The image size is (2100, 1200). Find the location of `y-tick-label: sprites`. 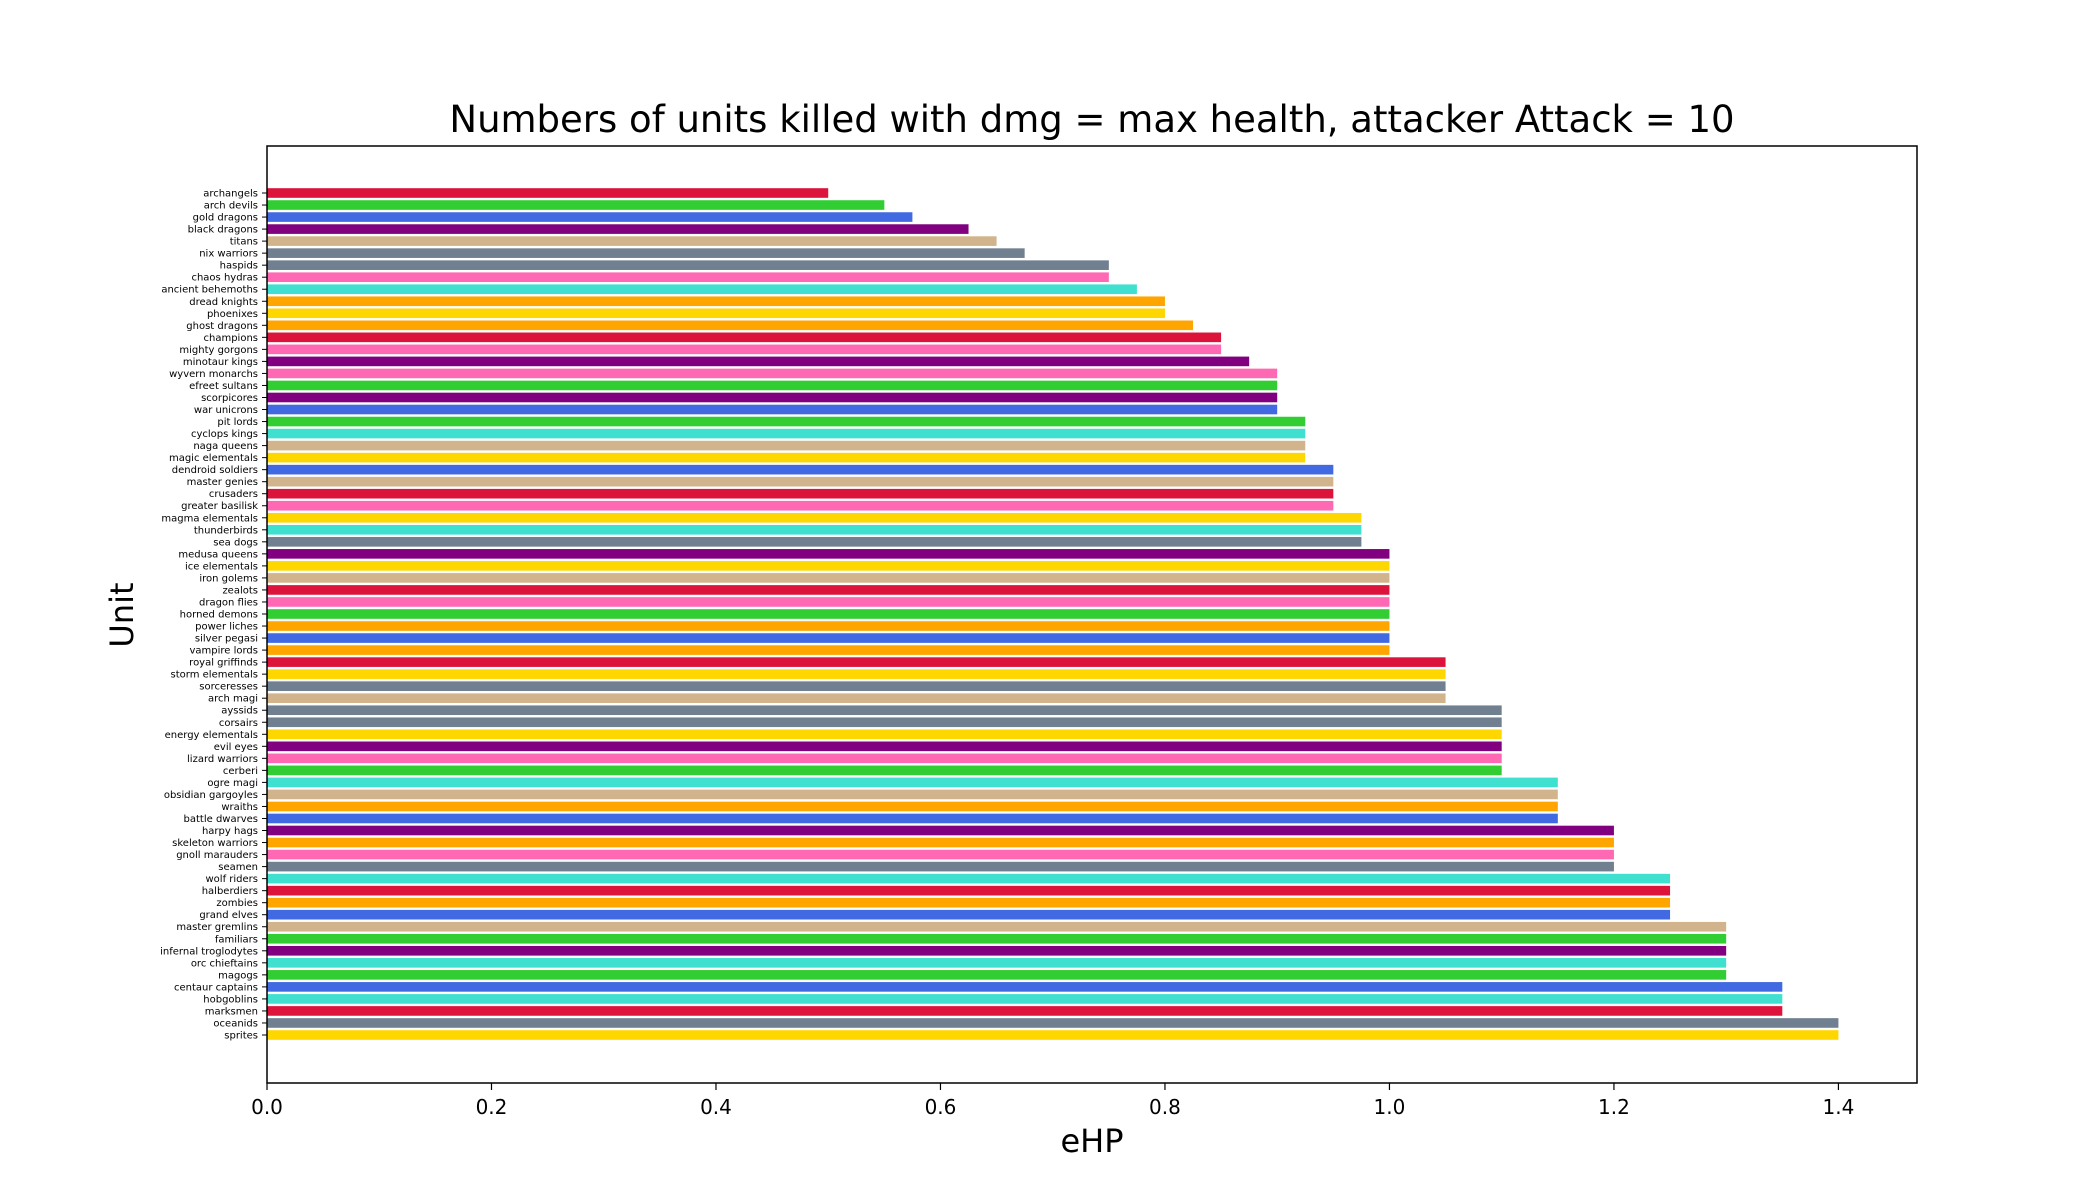

y-tick-label: sprites is located at coordinates (241, 1036).